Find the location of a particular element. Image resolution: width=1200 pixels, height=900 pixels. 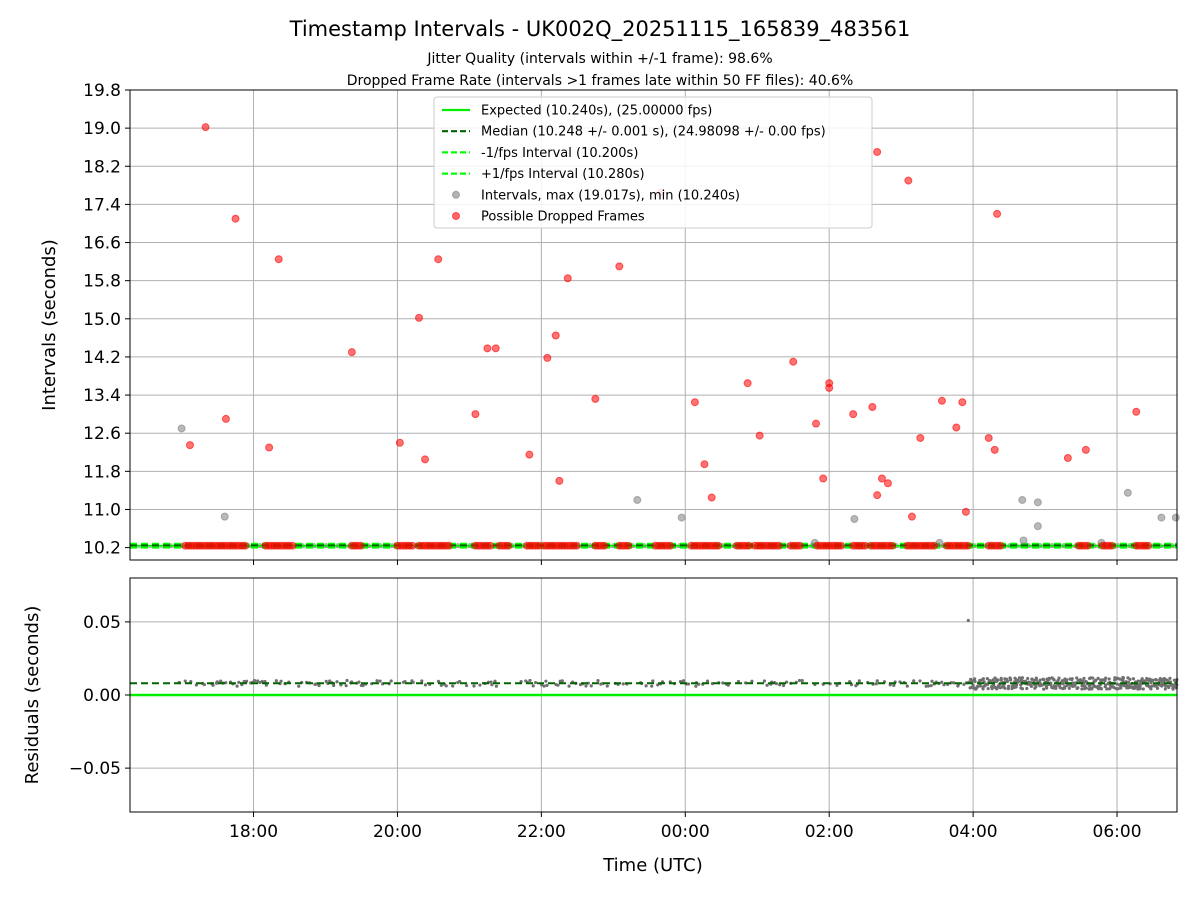

legend-box is located at coordinates (653, 162).